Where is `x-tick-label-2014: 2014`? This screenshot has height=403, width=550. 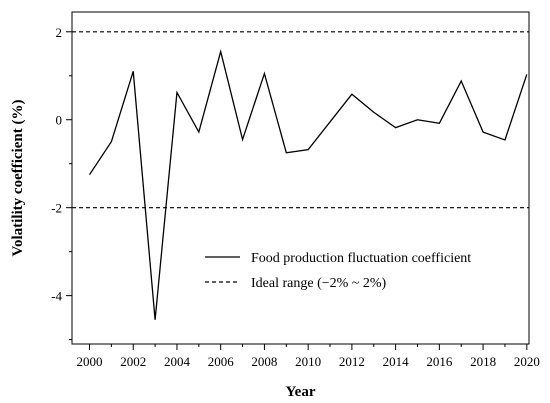
x-tick-label-2014: 2014 is located at coordinates (396, 361).